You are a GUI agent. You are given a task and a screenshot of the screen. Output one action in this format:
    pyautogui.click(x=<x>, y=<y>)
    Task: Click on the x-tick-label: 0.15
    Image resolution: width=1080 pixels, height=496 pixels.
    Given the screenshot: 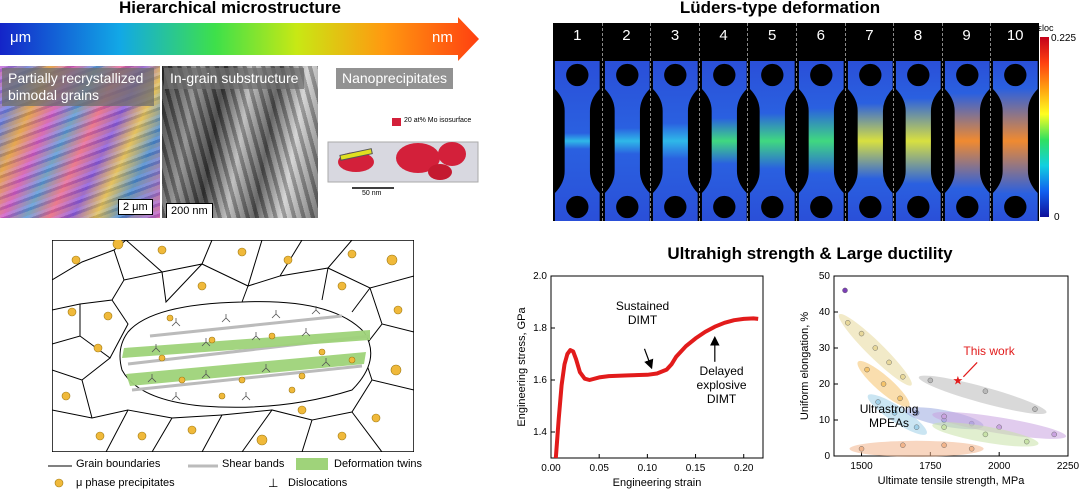 What is the action you would take?
    pyautogui.click(x=696, y=468)
    